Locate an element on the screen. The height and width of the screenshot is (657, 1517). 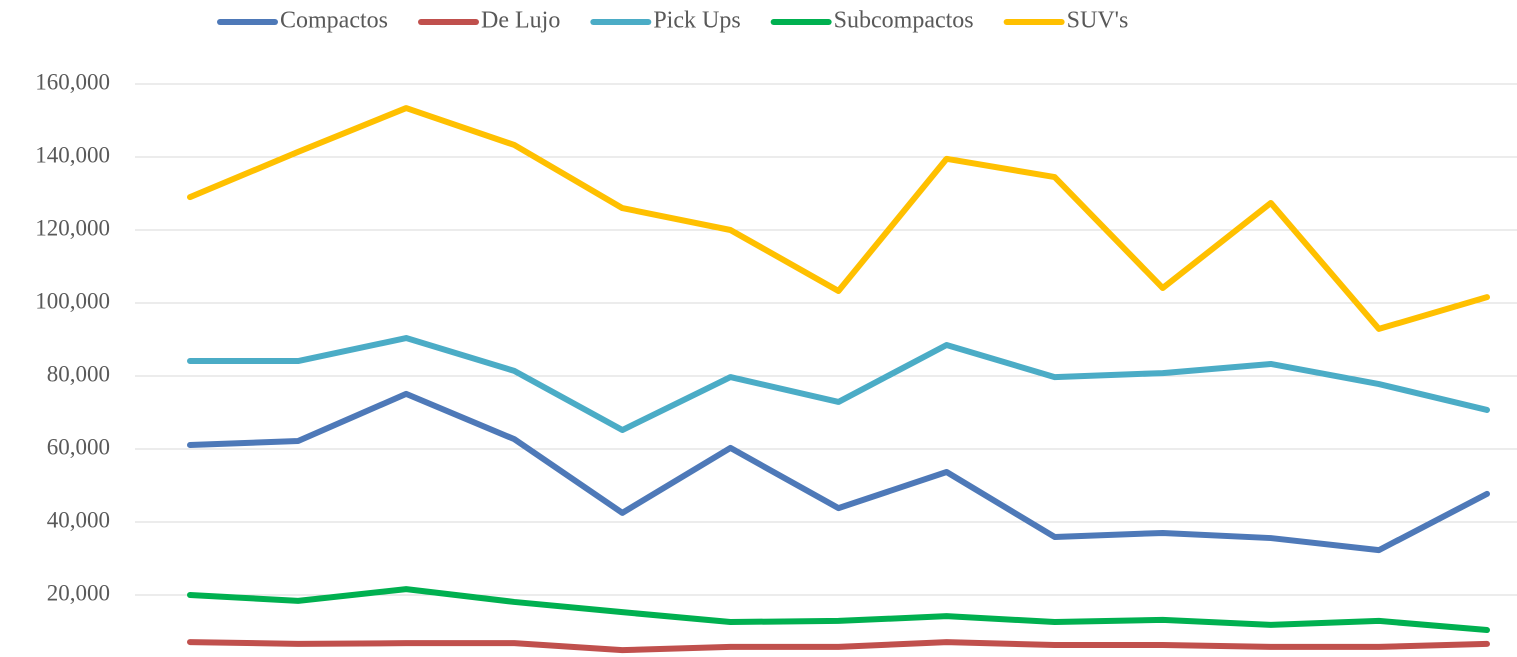
y-tick-label: 140,000 is located at coordinates (72, 154).